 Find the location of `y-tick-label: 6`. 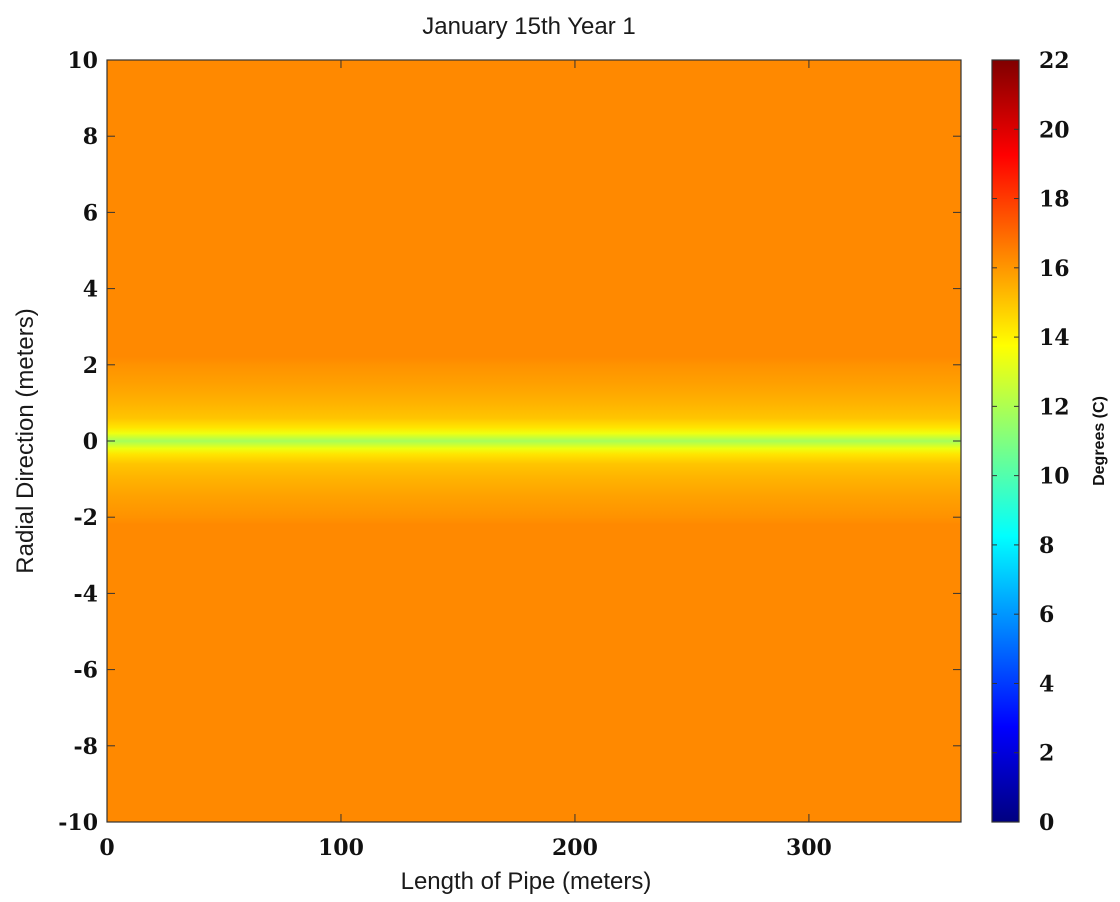

y-tick-label: 6 is located at coordinates (90, 213).